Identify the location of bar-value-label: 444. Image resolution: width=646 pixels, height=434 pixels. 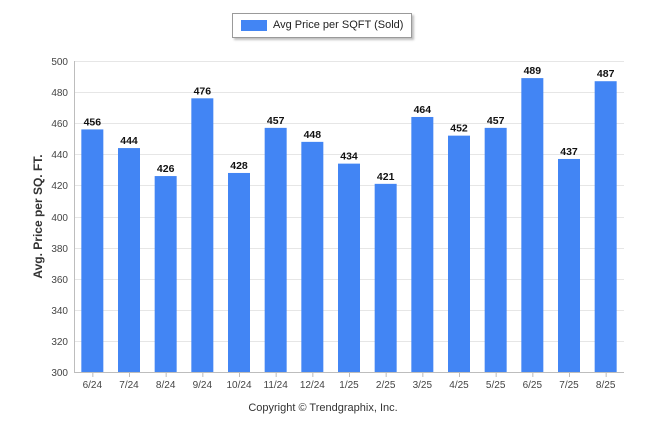
(129, 141).